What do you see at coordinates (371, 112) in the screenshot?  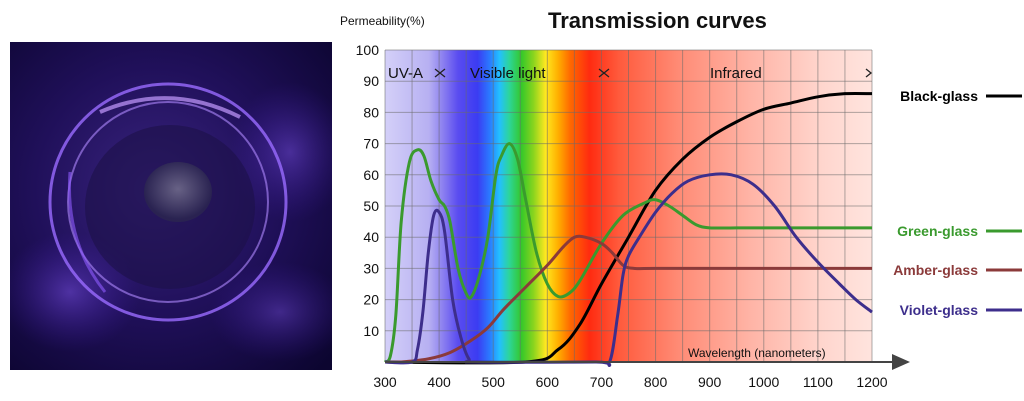 I see `y-tick-label: 80` at bounding box center [371, 112].